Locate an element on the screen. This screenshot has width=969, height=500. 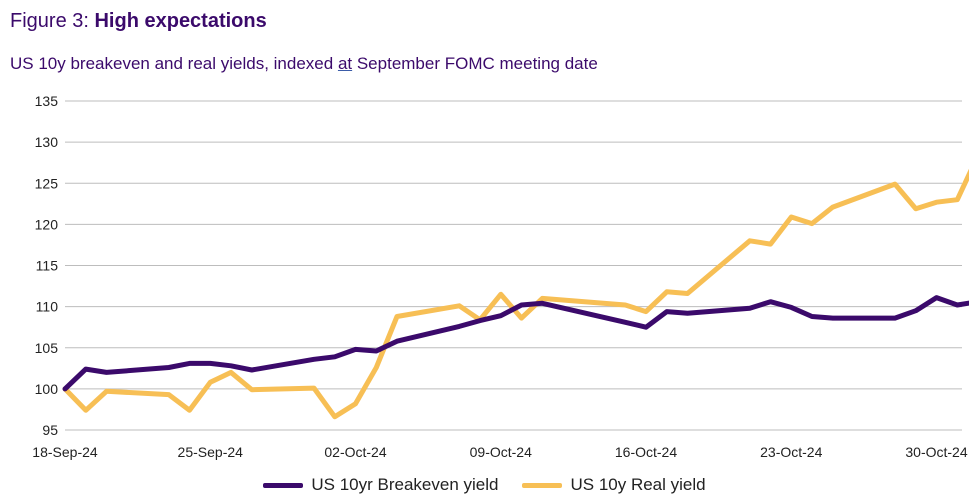
figure-label: Figure 3: is located at coordinates (52, 21).